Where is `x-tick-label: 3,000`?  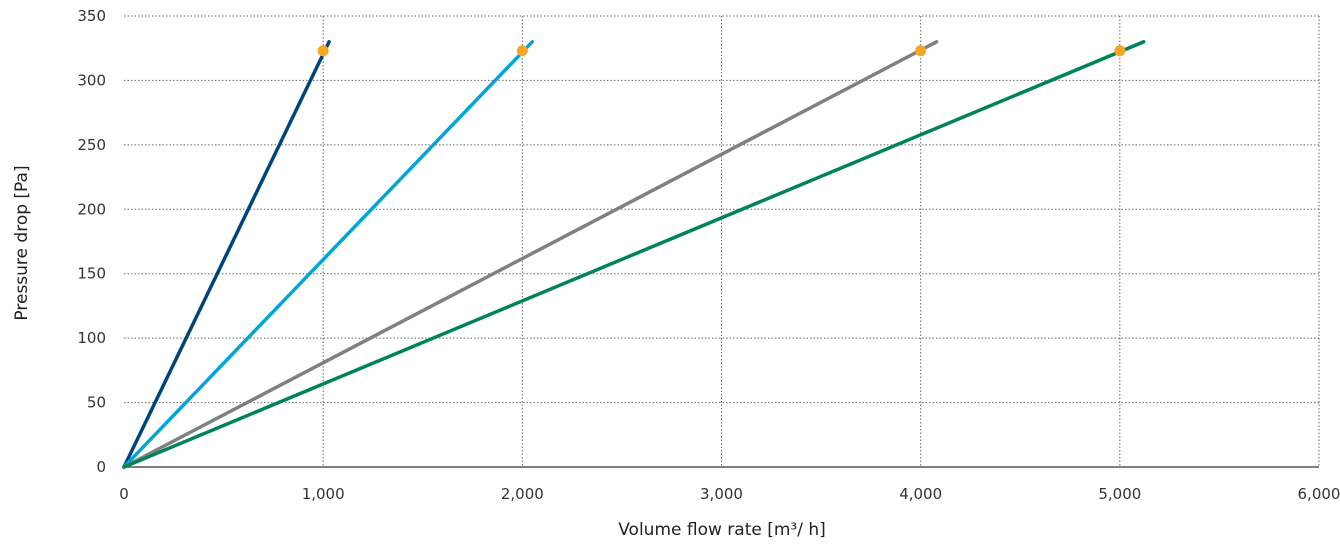 x-tick-label: 3,000 is located at coordinates (721, 494).